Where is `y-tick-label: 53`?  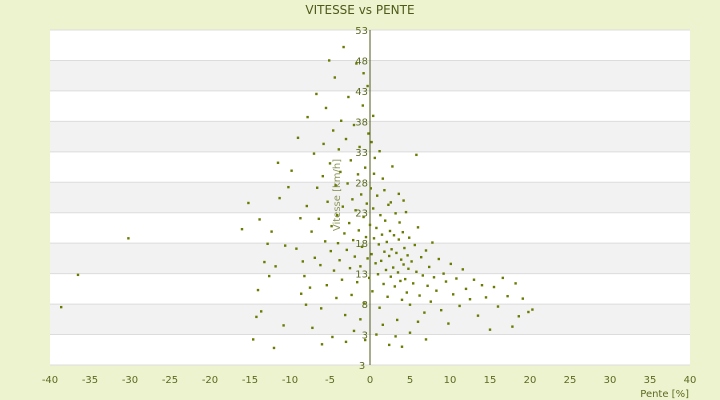 y-tick-label: 53 is located at coordinates (361, 31).